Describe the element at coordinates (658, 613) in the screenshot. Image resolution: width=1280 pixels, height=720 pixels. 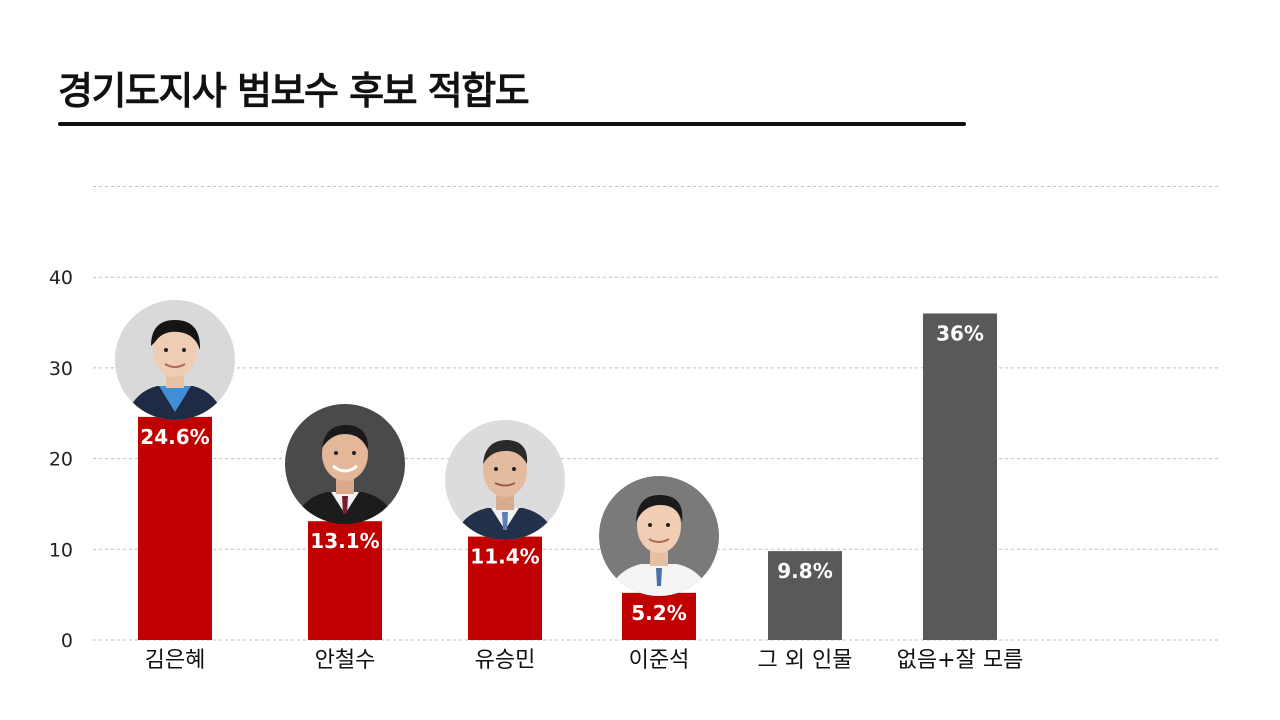
I see `bar-value-label: 5.2%` at that location.